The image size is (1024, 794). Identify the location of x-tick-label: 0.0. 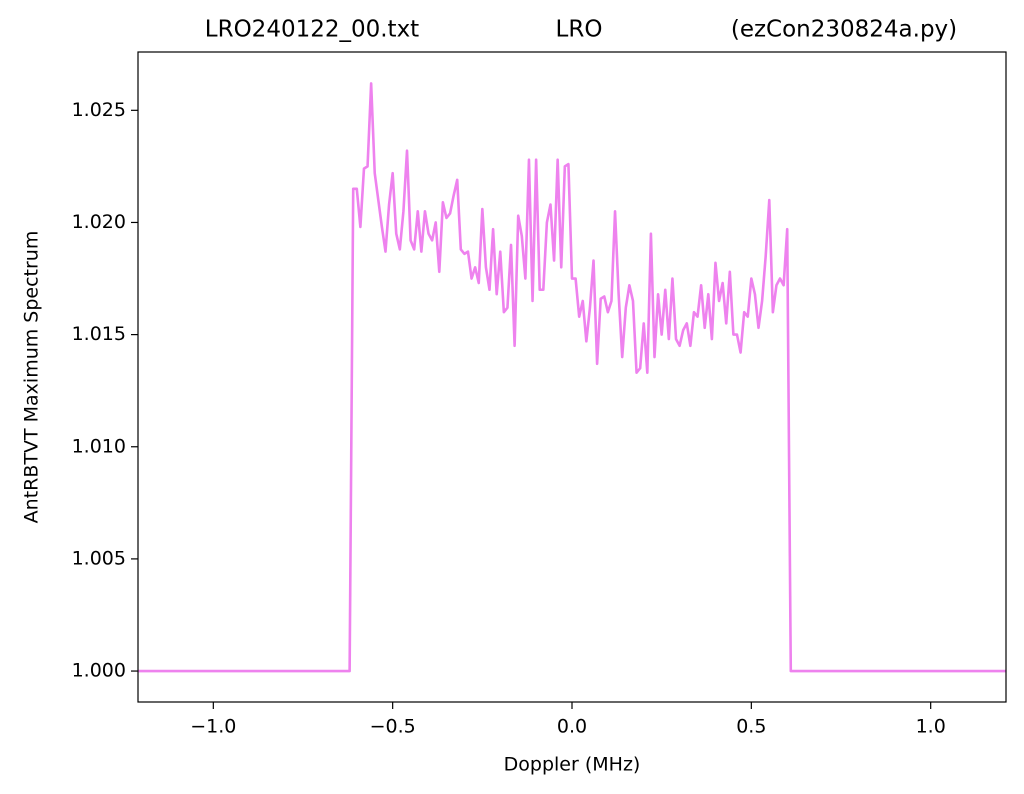
(572, 727).